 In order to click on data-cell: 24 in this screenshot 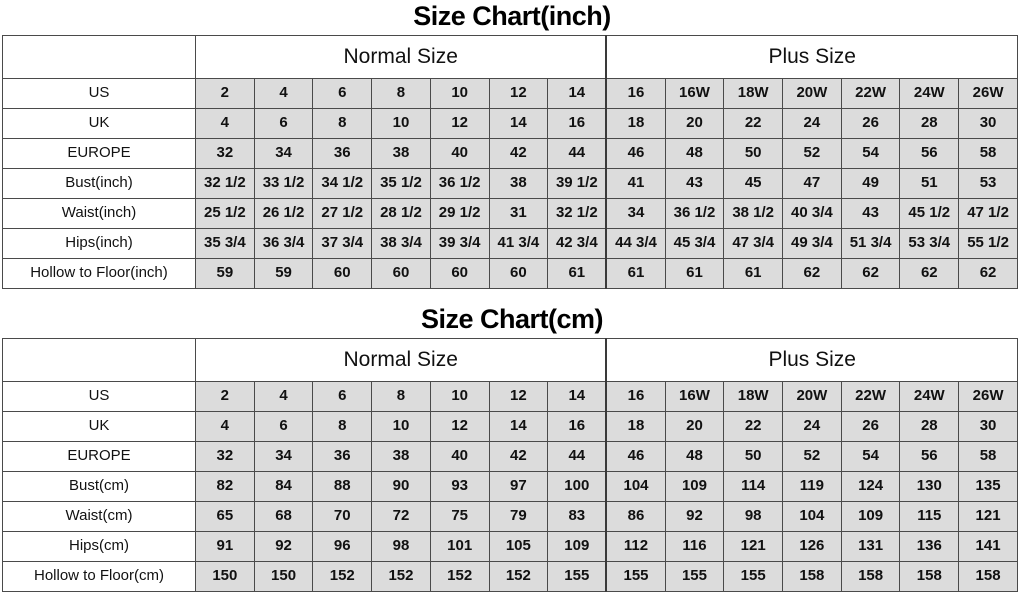, I will do `click(812, 426)`.